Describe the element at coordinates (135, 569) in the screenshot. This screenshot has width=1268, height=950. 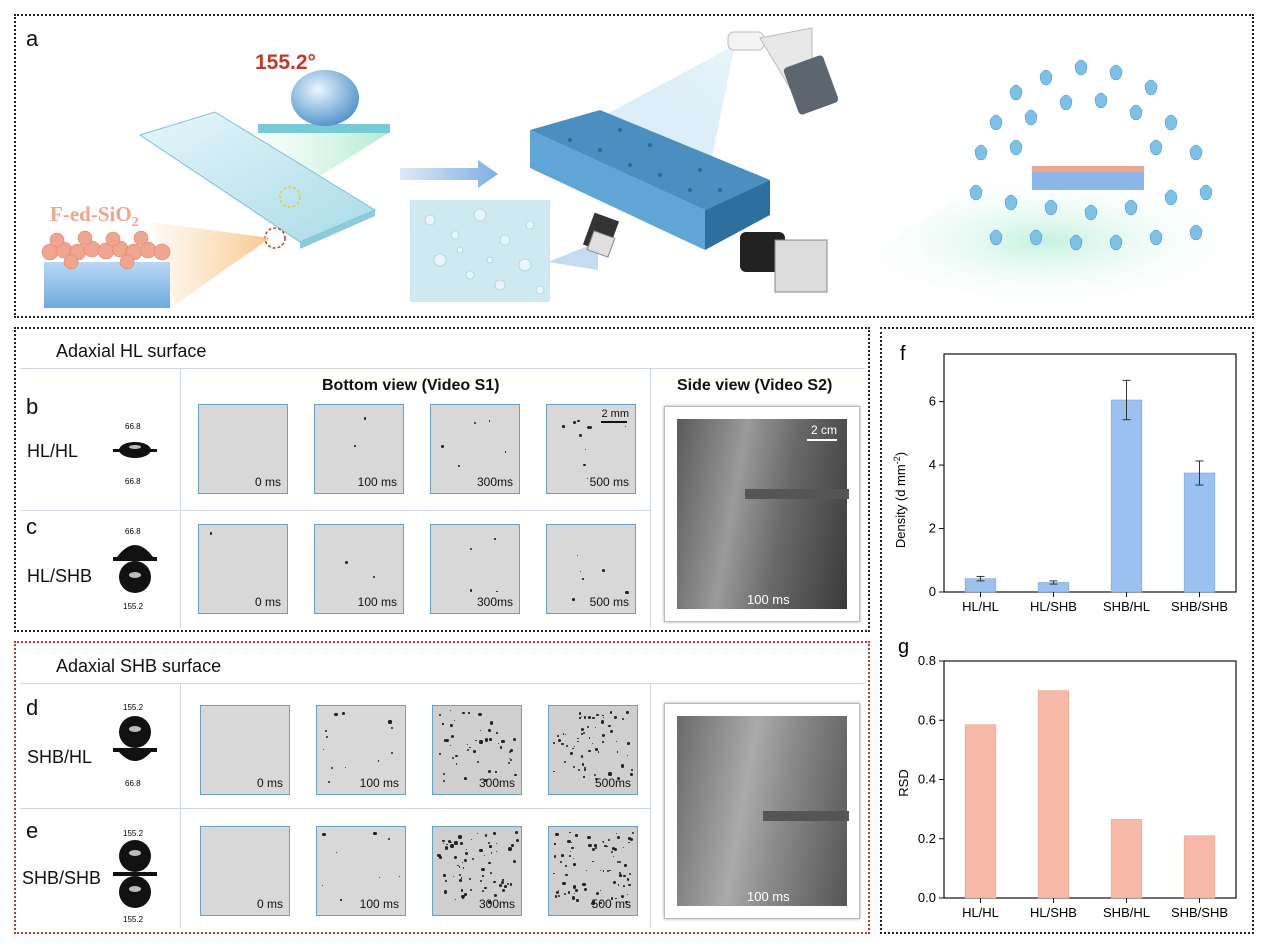
I see `hl-shb-drop-icon: 66.8 155.2` at that location.